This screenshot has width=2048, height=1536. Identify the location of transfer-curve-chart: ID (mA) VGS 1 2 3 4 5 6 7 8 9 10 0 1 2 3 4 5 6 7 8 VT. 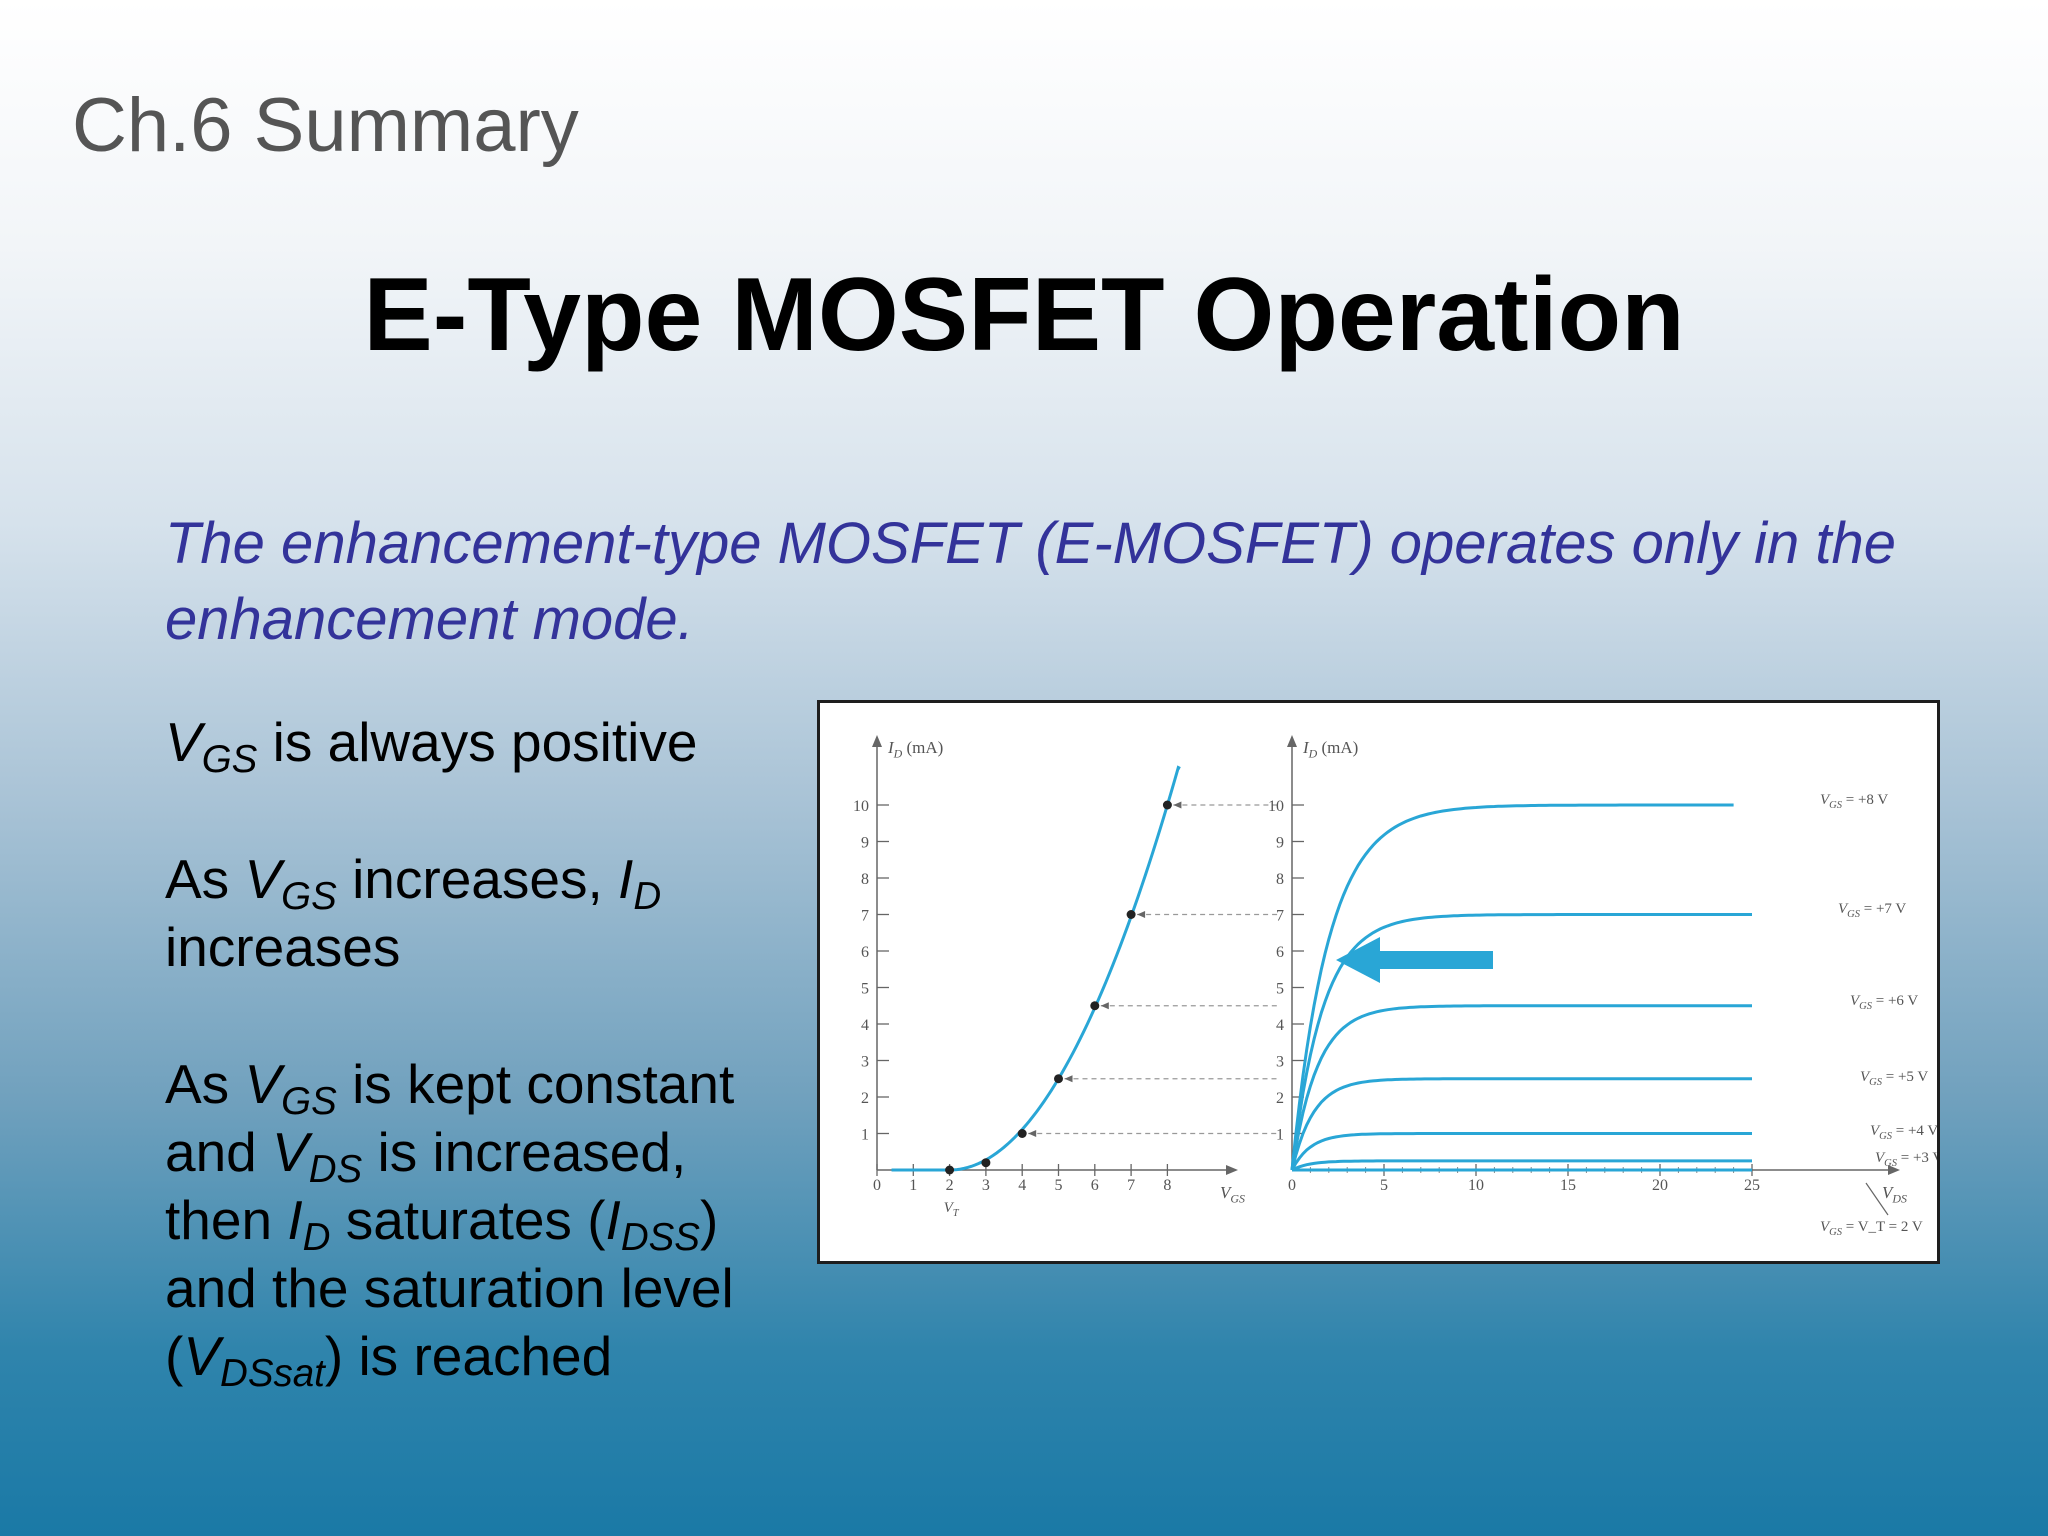
(1066, 977).